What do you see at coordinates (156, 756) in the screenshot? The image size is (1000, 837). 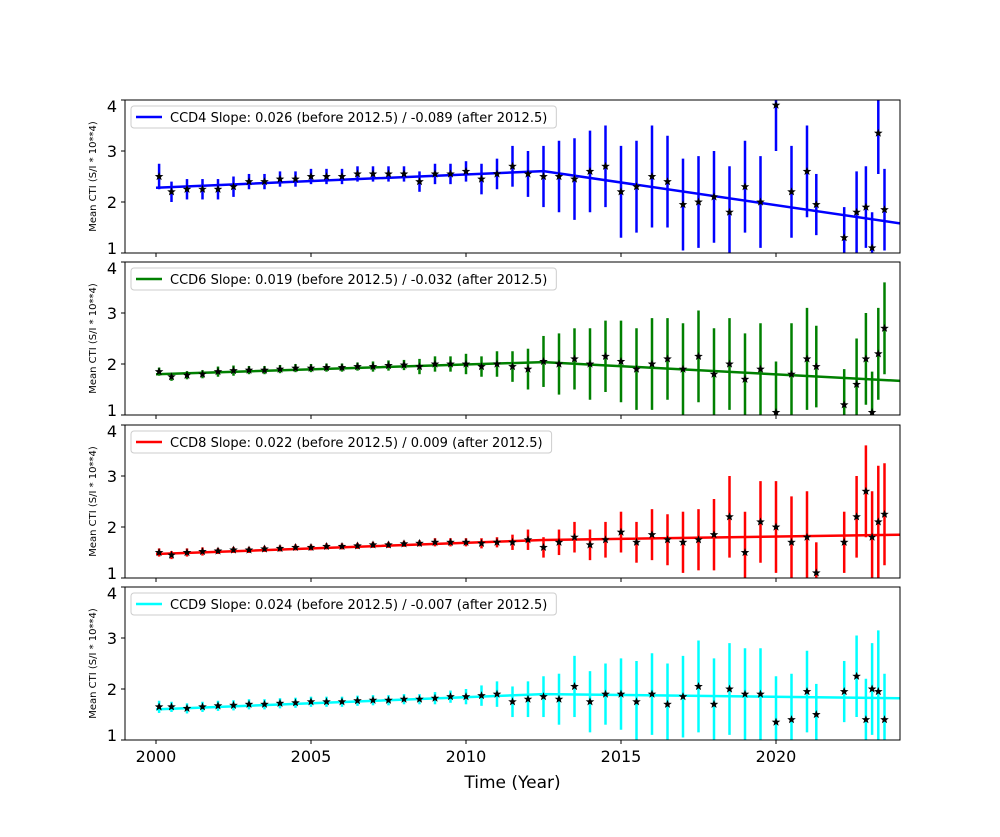 I see `x-tick-label: 2000` at bounding box center [156, 756].